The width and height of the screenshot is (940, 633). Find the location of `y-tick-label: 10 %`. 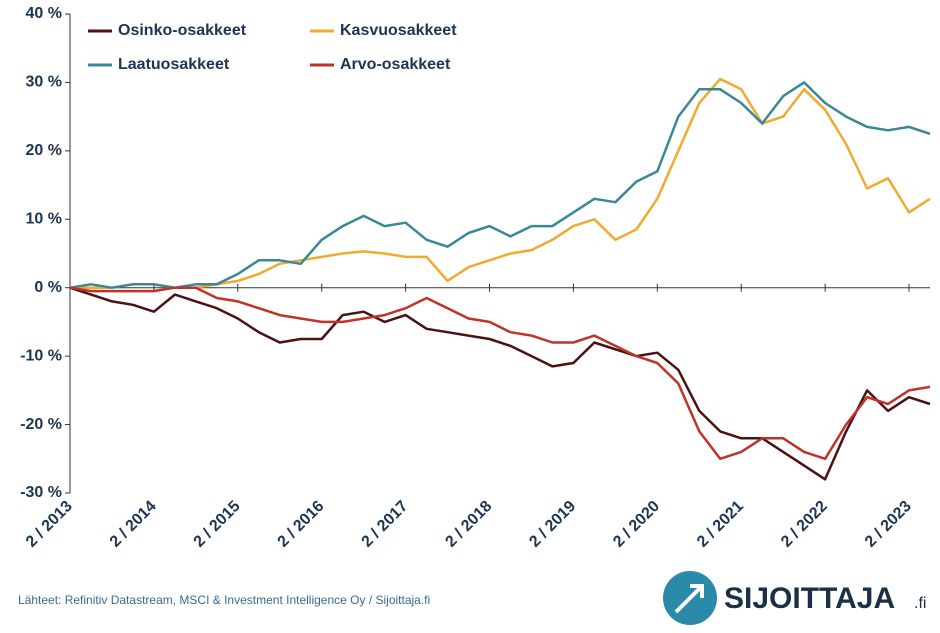

y-tick-label: 10 % is located at coordinates (44, 219).